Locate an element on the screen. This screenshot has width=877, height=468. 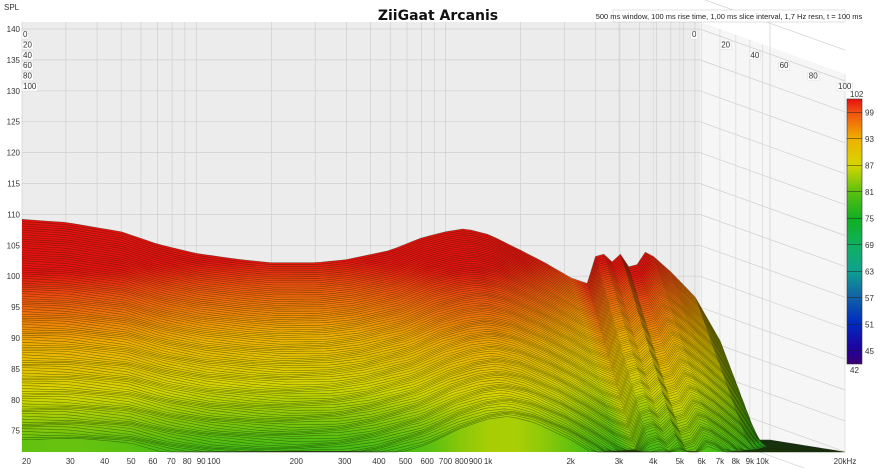
y-tick-label: 105 is located at coordinates (14, 245).